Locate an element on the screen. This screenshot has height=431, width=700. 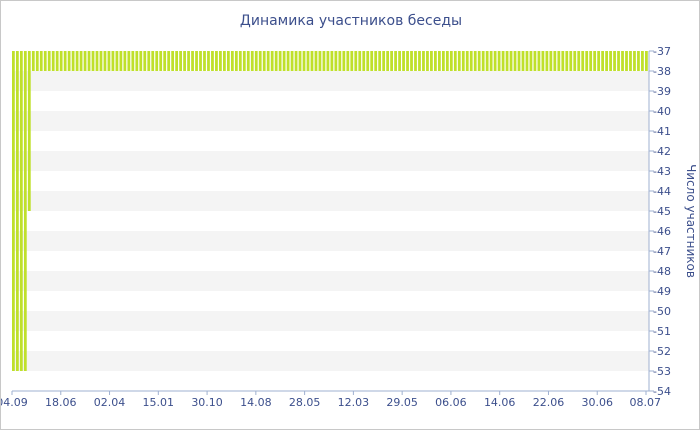
y-tick-label: -51 is located at coordinates (662, 331).